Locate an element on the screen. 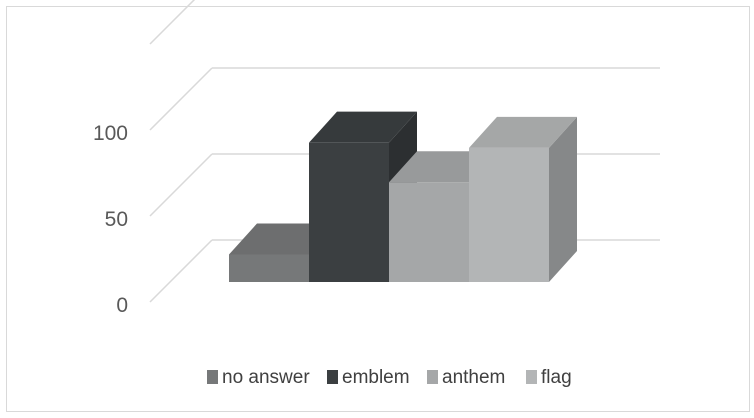 Image resolution: width=754 pixels, height=418 pixels. legend: no answer emblem anthem flag is located at coordinates (389, 377).